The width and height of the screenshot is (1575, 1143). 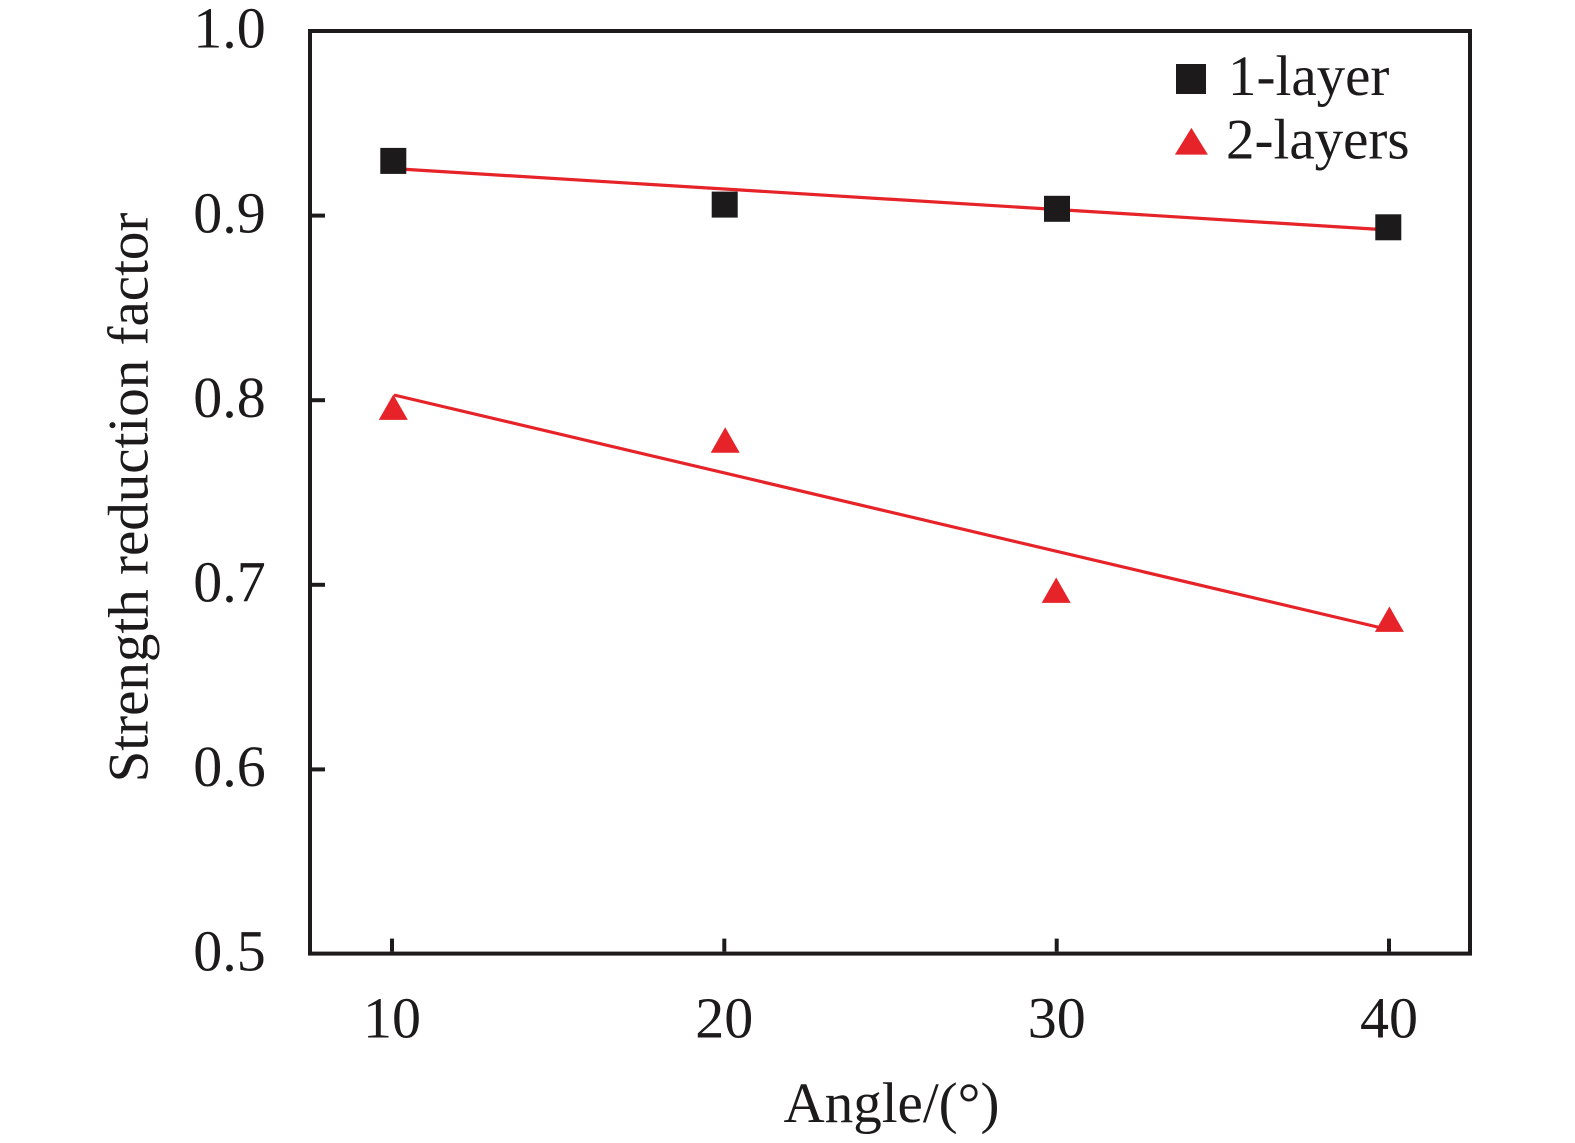 What do you see at coordinates (392, 1018) in the screenshot?
I see `svg-text: 10` at bounding box center [392, 1018].